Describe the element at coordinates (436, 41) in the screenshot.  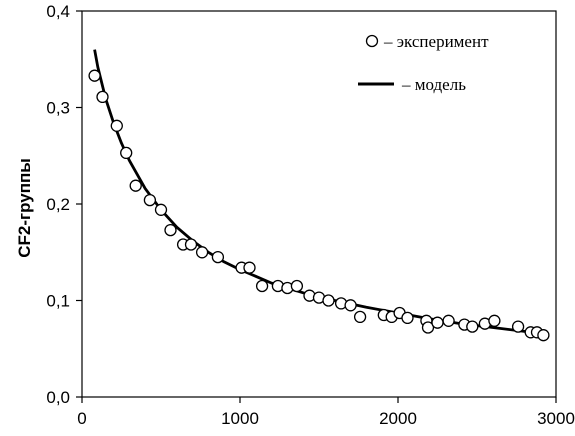
I see `legend-label-experiment: – эксперимент` at that location.